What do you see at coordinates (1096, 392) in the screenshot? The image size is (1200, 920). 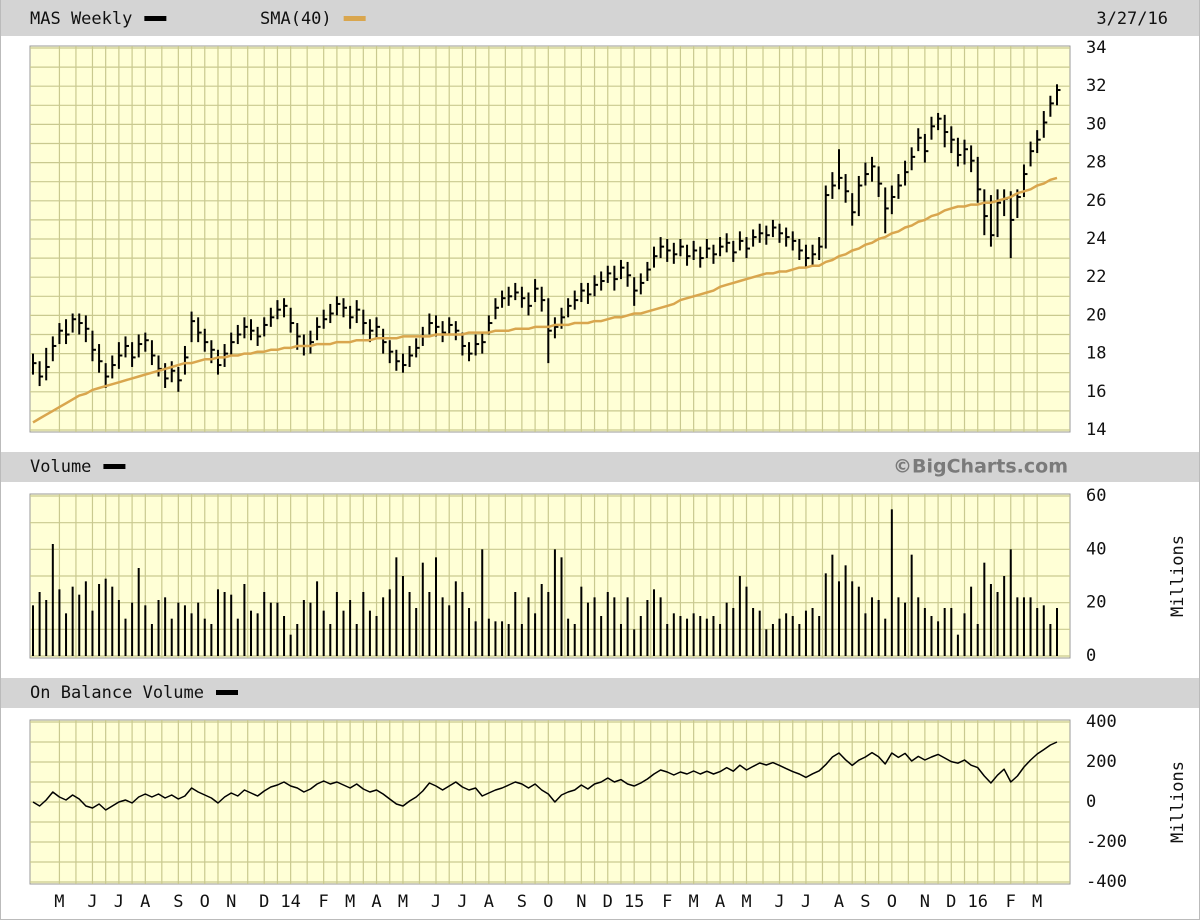 I see `y-tick-label: 16` at bounding box center [1096, 392].